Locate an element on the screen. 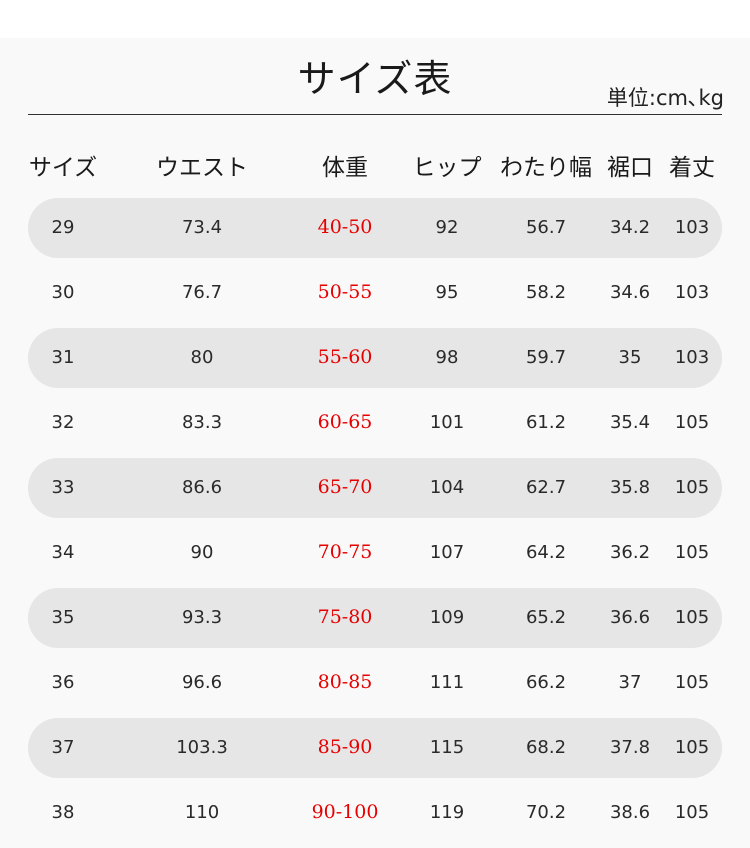 This screenshot has width=750, height=848. cell-hem: 34.2 is located at coordinates (630, 227).